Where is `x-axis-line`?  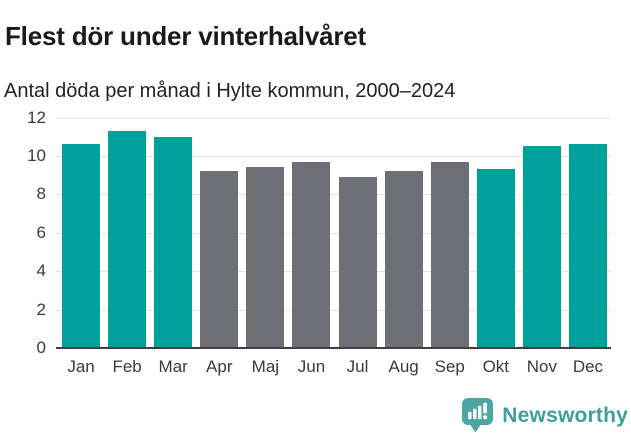
x-axis-line is located at coordinates (333, 348).